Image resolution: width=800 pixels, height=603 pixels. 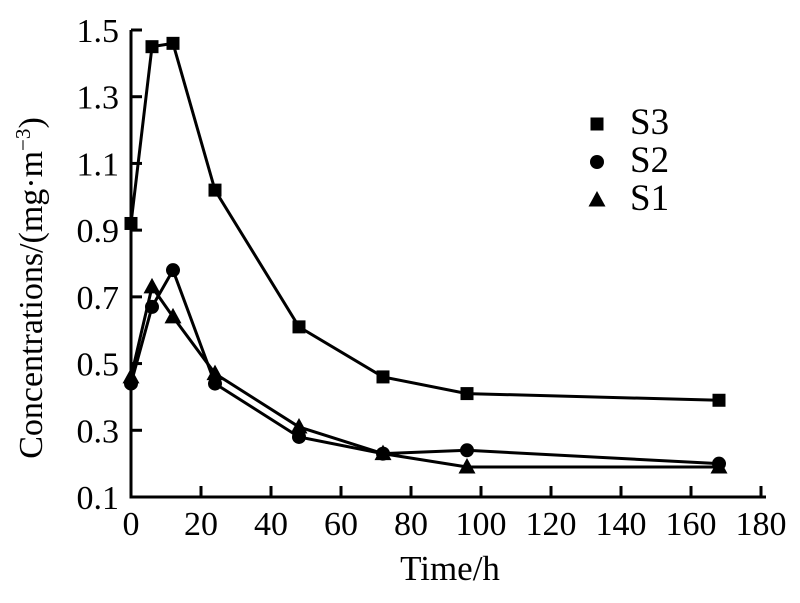 I want to click on x-tick-label: 0, so click(x=131, y=524).